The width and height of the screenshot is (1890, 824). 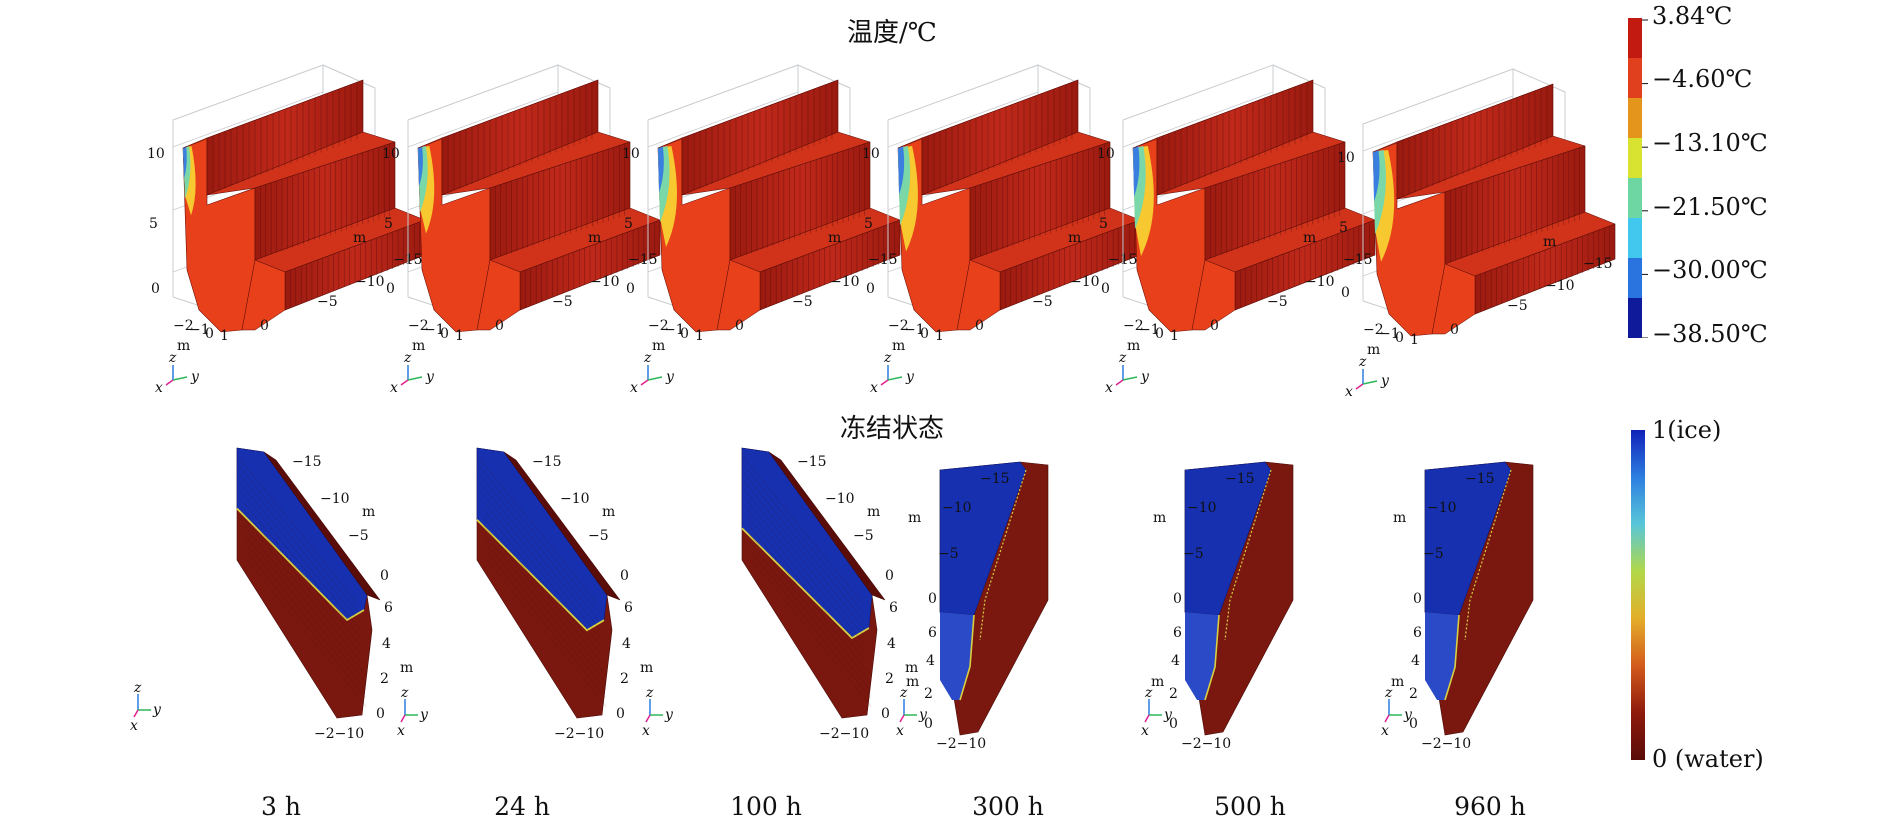 What do you see at coordinates (388, 224) in the screenshot?
I see `z-tick: 5` at bounding box center [388, 224].